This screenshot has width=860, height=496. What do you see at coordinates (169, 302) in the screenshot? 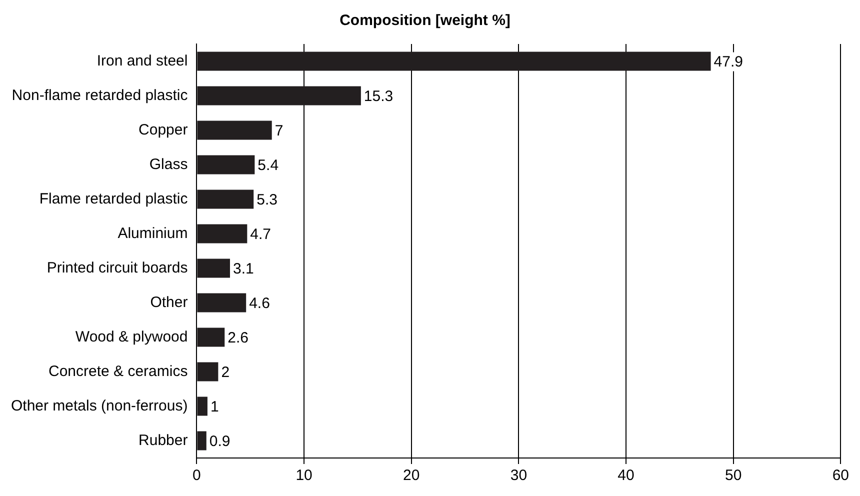
I see `y-tick-label: Other` at bounding box center [169, 302].